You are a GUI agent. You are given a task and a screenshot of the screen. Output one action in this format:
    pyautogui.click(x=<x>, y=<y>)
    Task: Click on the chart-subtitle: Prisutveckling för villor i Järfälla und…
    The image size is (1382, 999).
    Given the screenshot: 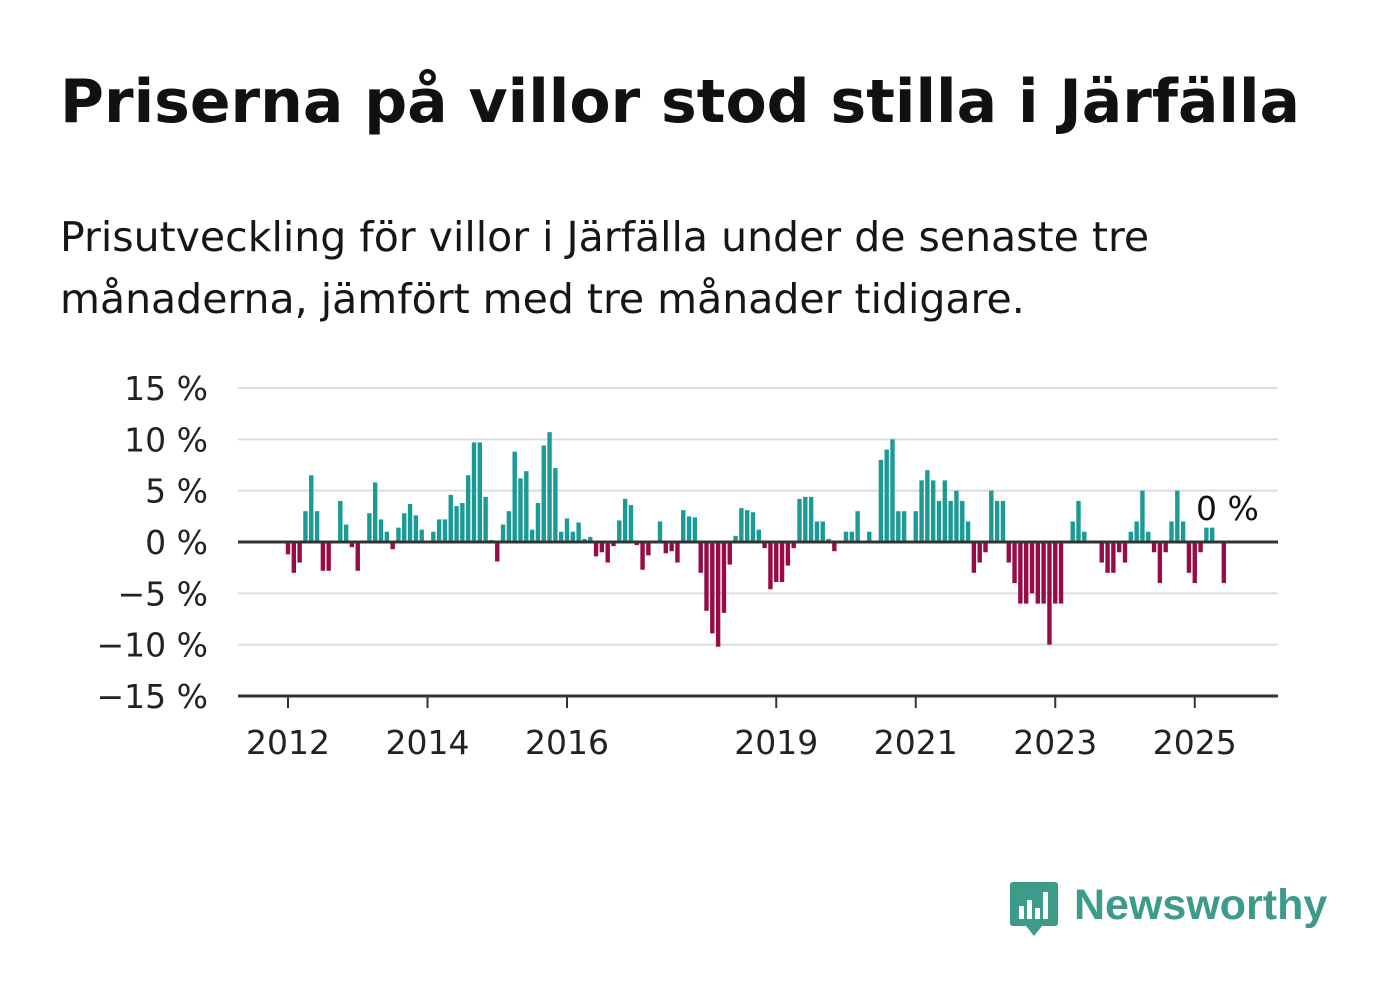 What is the action you would take?
    pyautogui.click(x=605, y=268)
    